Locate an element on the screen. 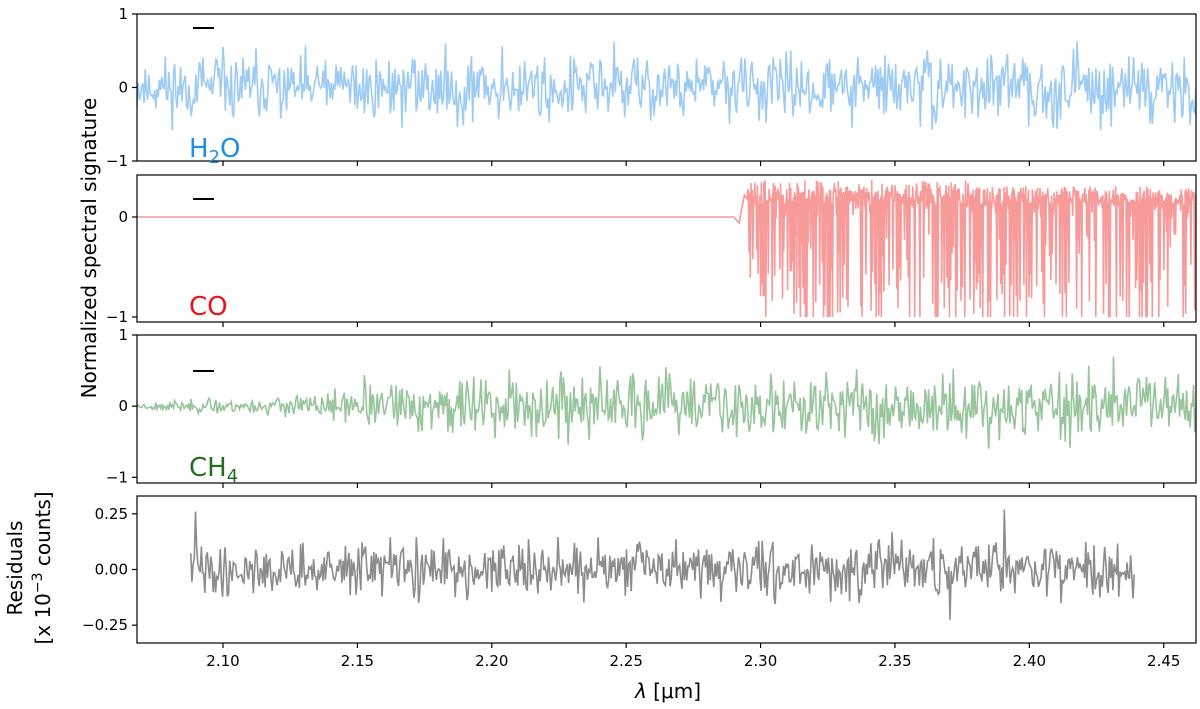 The image size is (1200, 709). molecule-label-main: CH is located at coordinates (208, 468).